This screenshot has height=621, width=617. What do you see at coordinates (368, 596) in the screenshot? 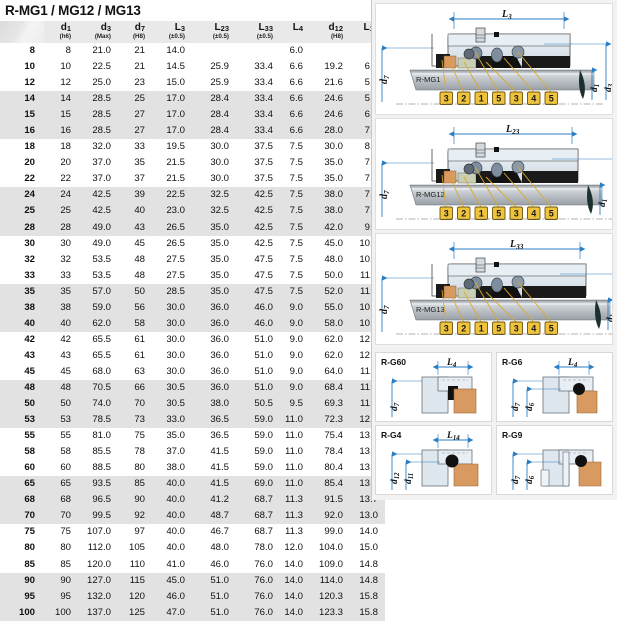
I see `table-cell: 15.8` at bounding box center [368, 596].